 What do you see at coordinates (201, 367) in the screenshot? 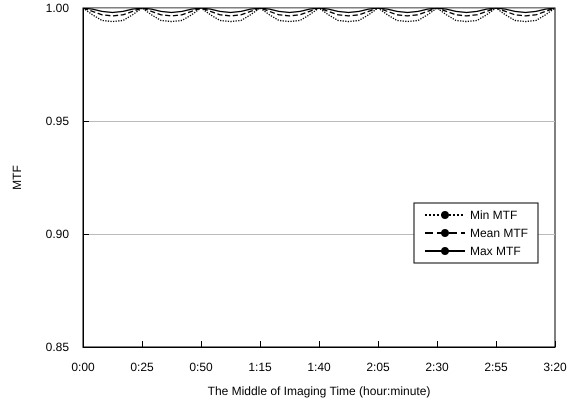
I see `x-tick-label: 0:50` at bounding box center [201, 367].